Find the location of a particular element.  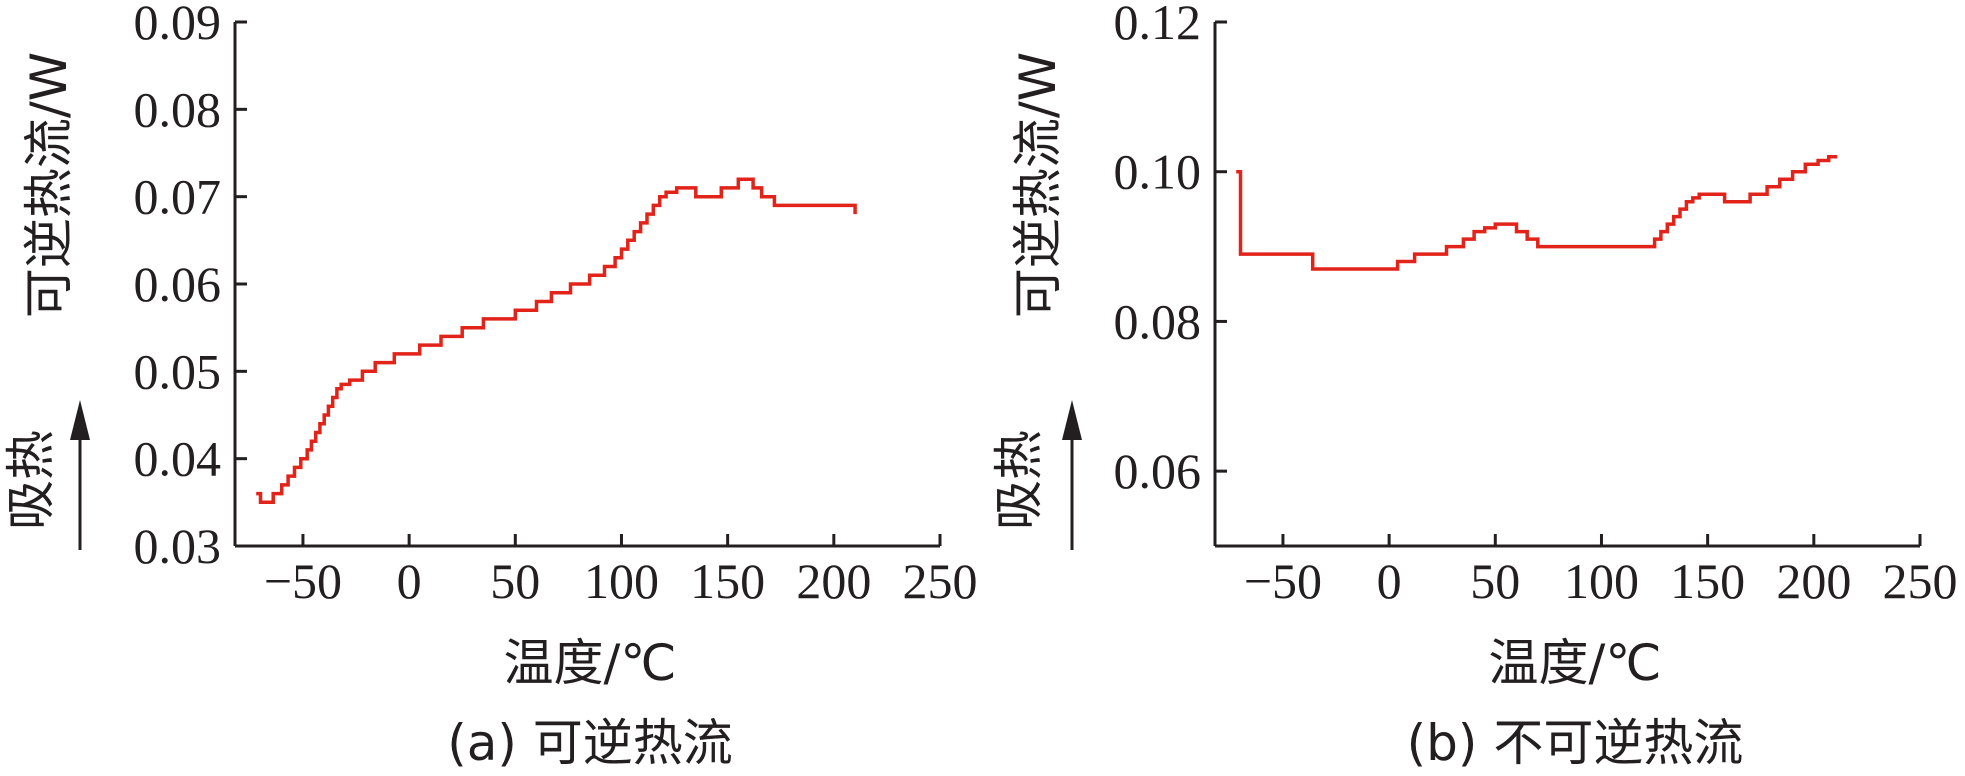

direction-label-b: 吸热 is located at coordinates (1019, 480).